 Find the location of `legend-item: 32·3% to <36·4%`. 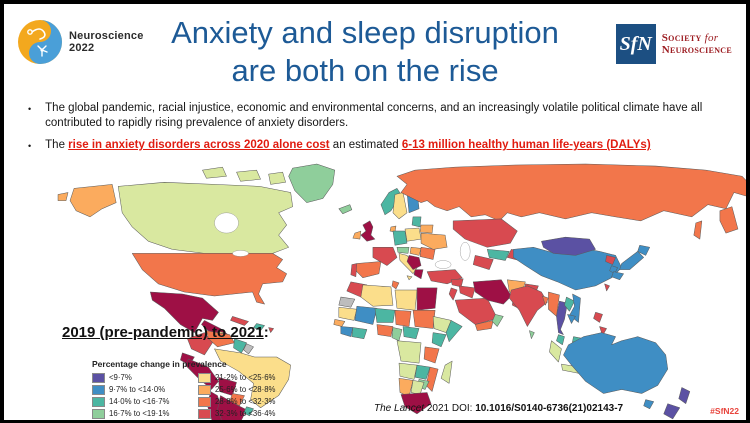

legend-item: 32·3% to <36·4% is located at coordinates (236, 413).